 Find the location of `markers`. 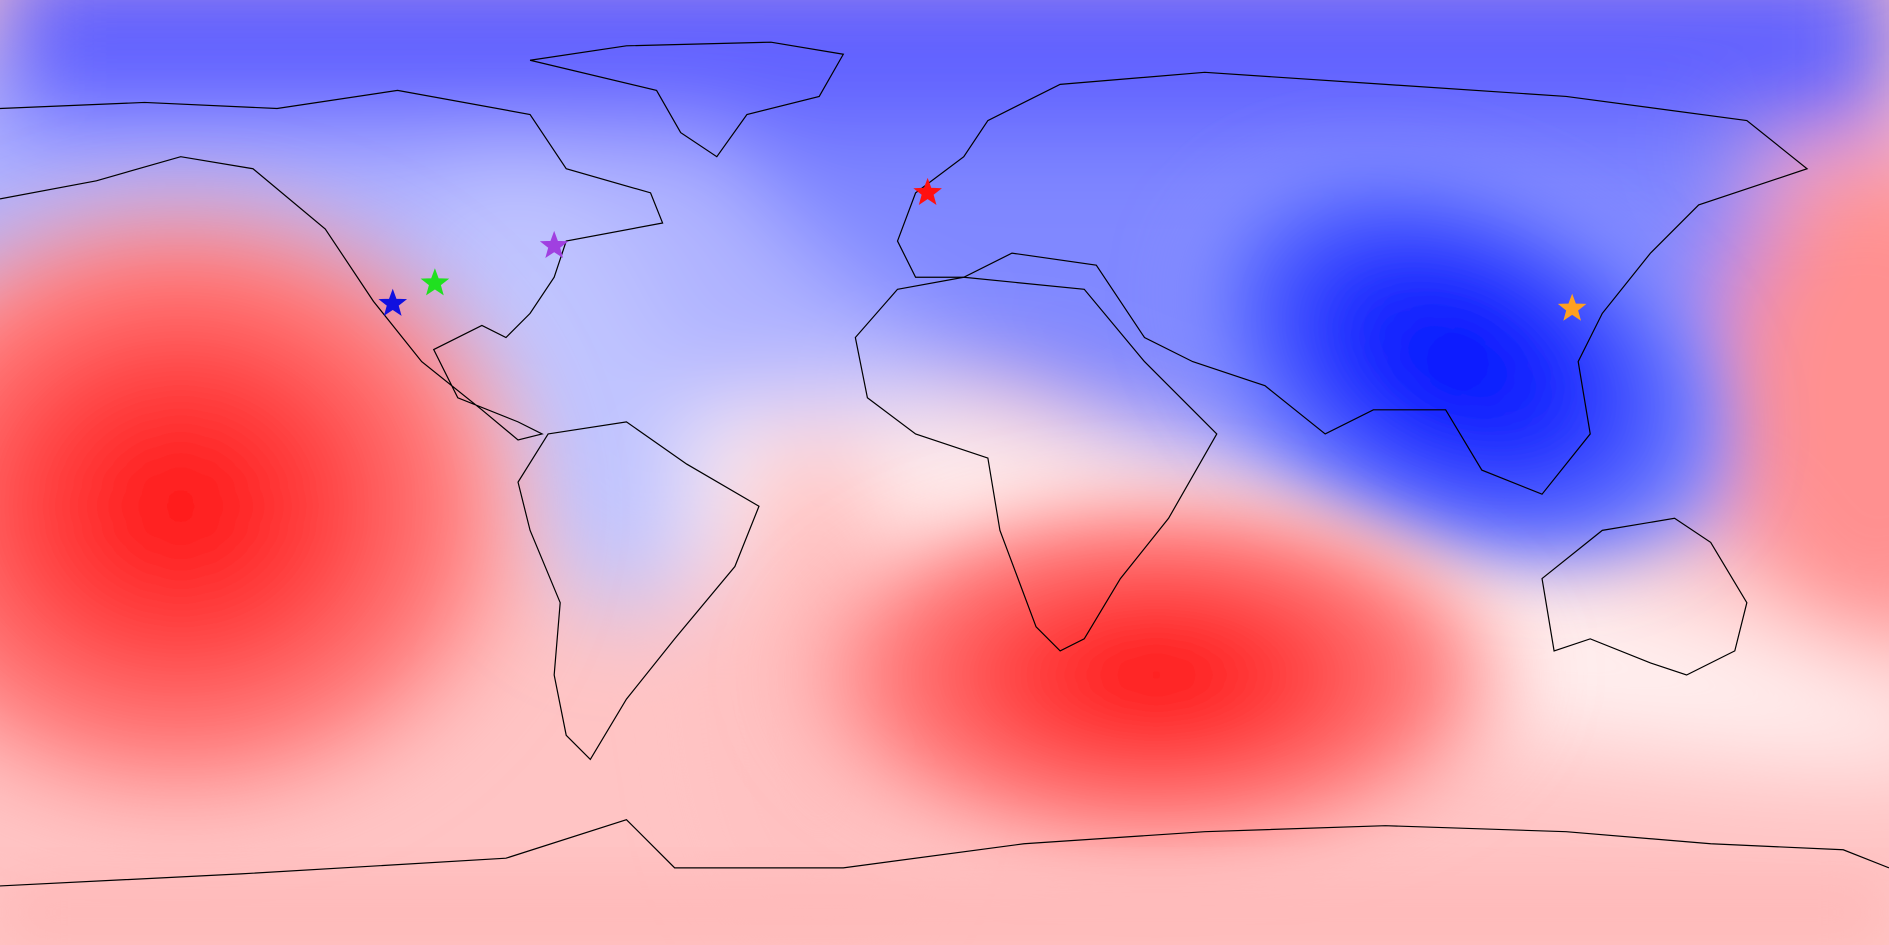

markers is located at coordinates (982, 249).